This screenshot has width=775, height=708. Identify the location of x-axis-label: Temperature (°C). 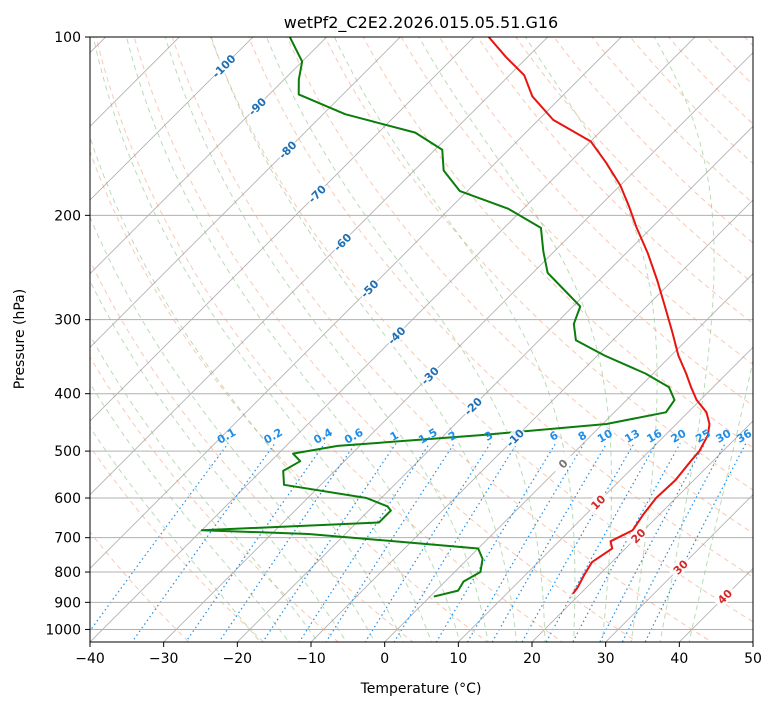
(421, 689).